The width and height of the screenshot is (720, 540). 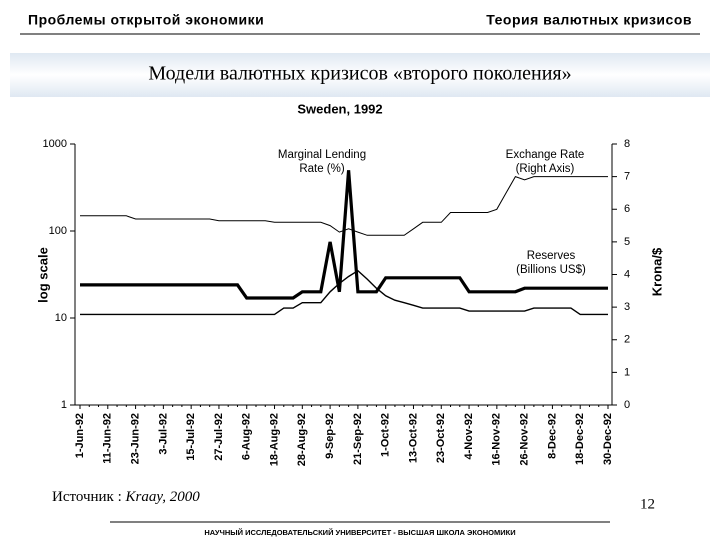 I want to click on y2-tick-label: 6, so click(x=627, y=209).